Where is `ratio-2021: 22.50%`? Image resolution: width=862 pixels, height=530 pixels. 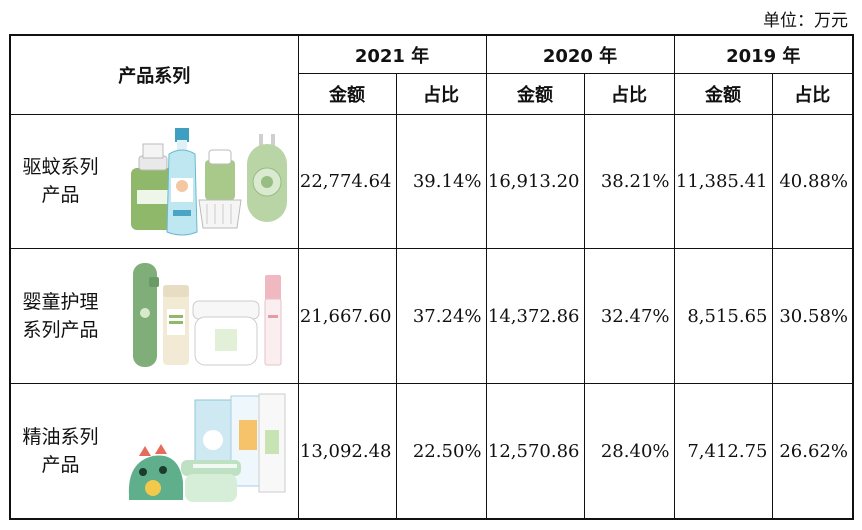 ratio-2021: 22.50% is located at coordinates (441, 451).